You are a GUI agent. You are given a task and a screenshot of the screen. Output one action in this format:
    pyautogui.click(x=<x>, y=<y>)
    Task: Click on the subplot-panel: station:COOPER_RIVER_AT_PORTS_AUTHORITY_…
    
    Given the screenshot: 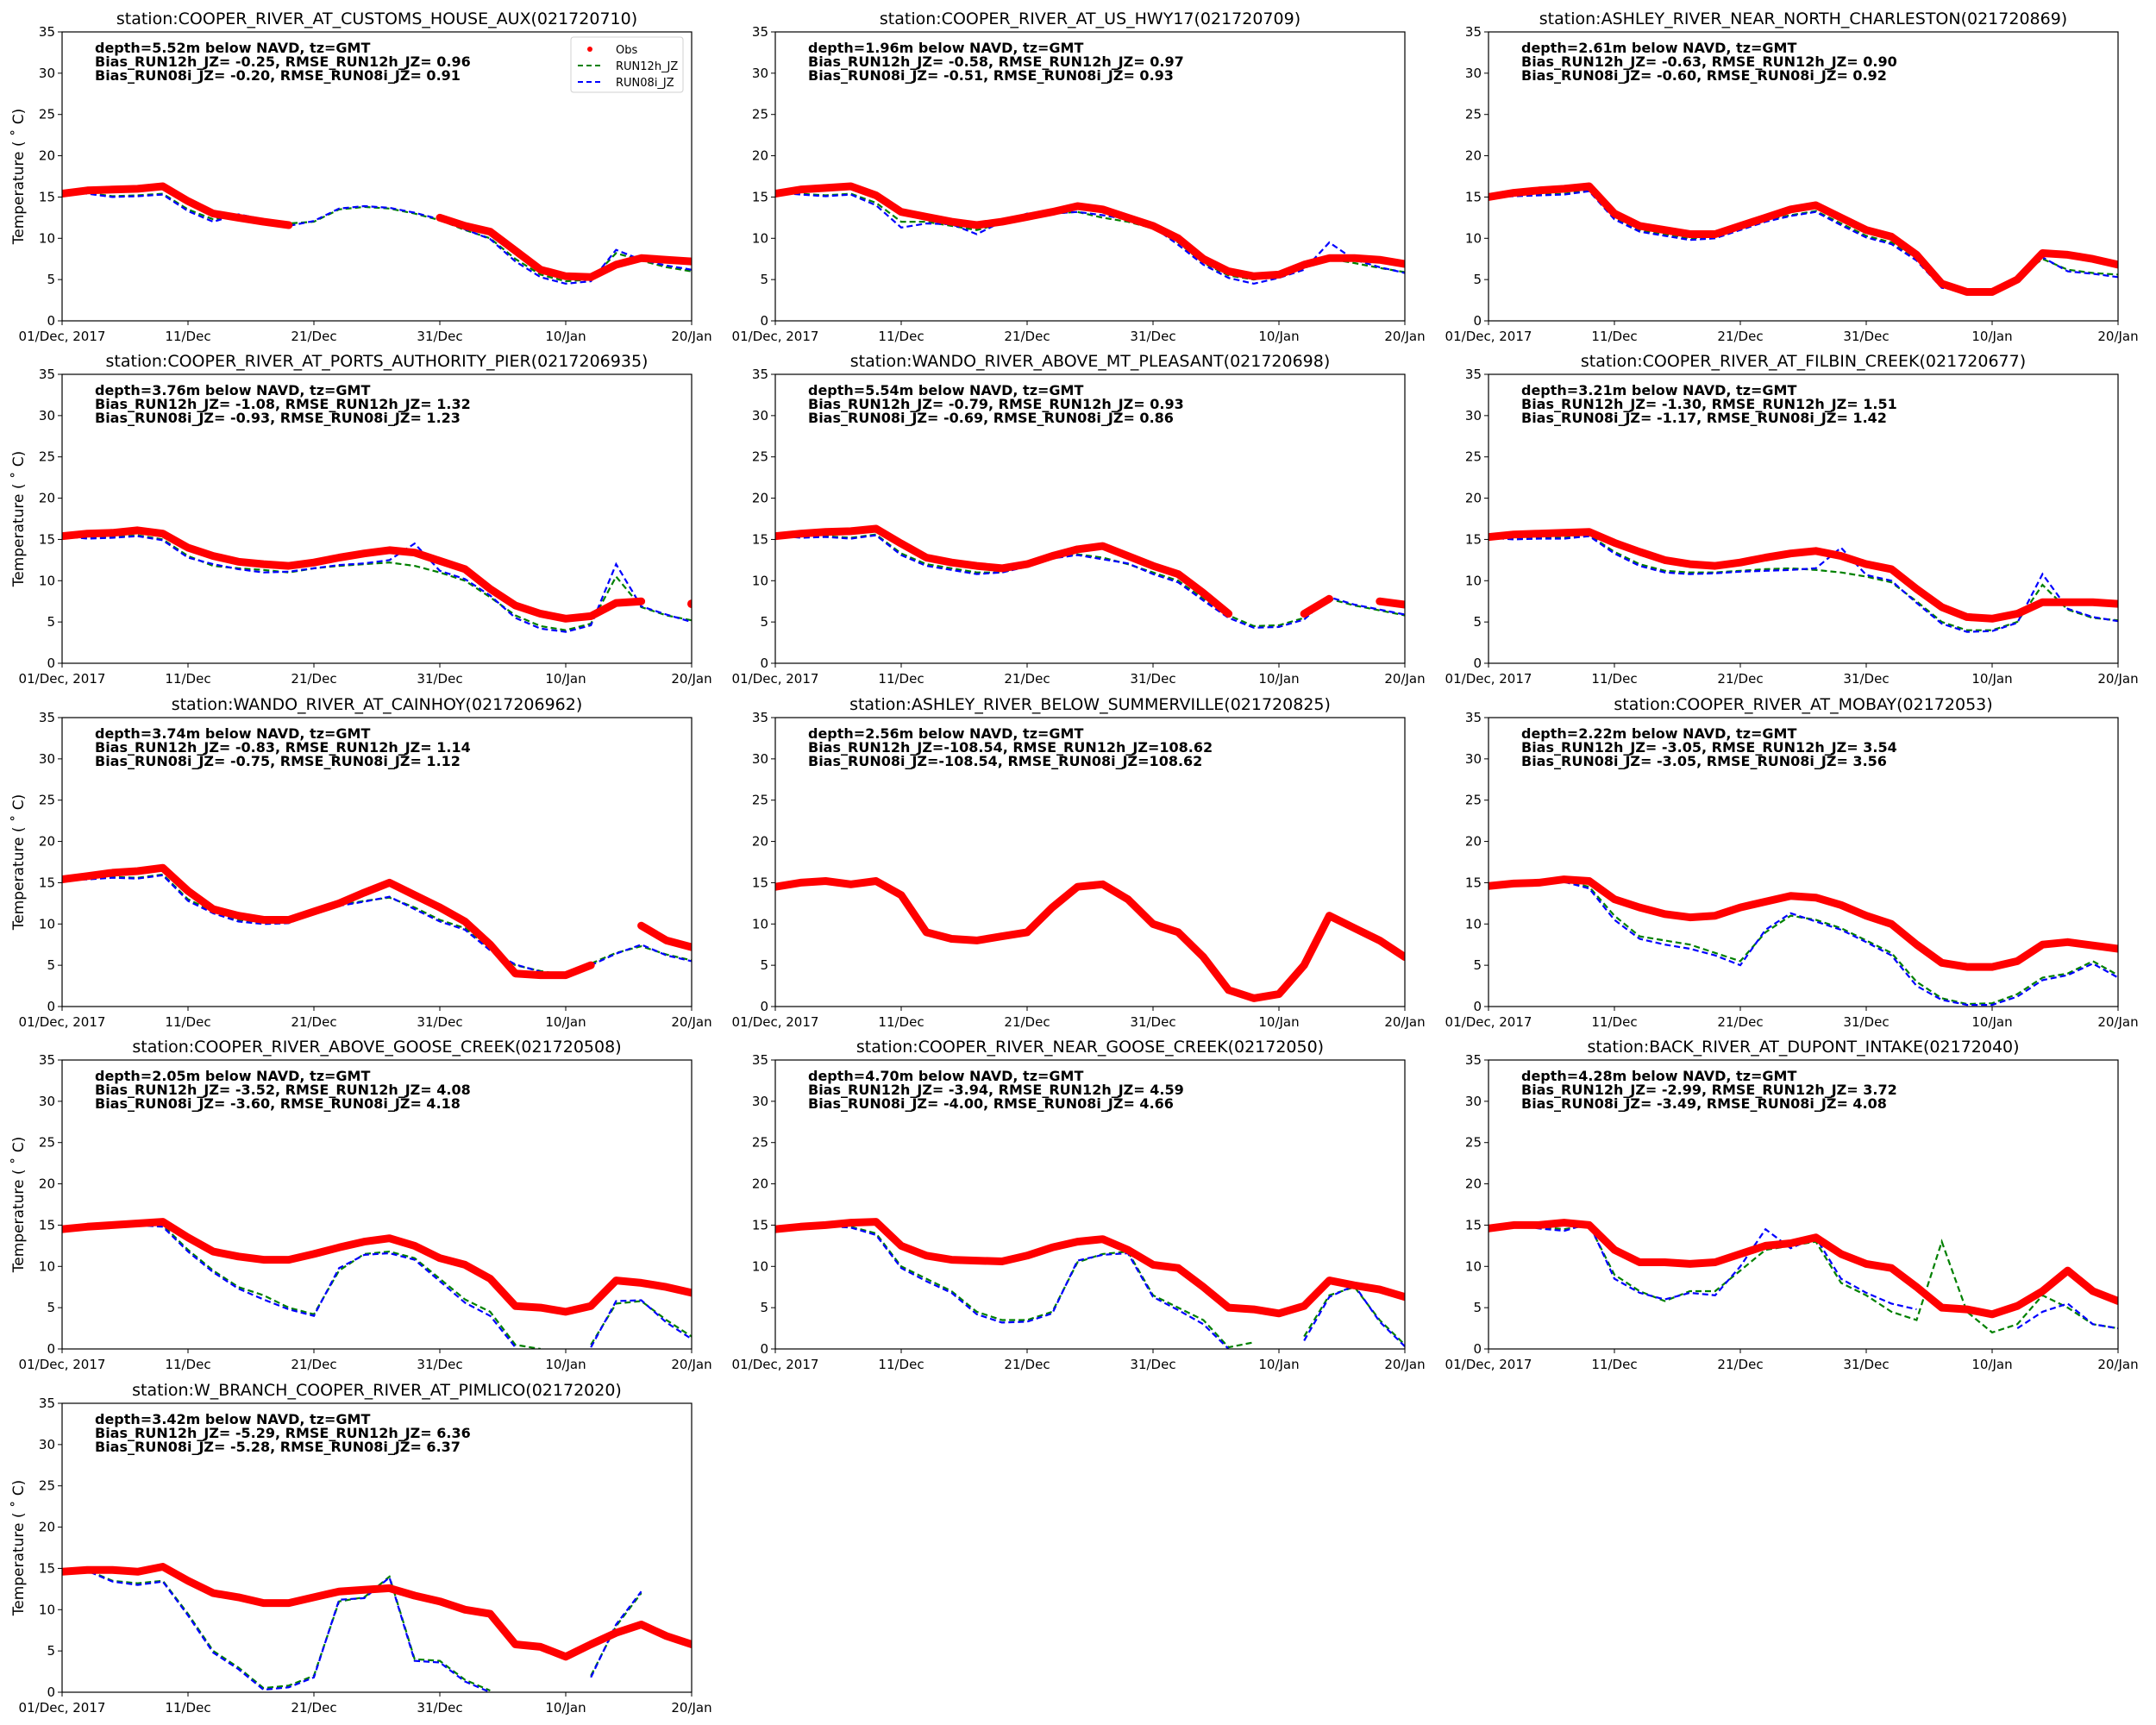 What is the action you would take?
    pyautogui.click(x=360, y=519)
    